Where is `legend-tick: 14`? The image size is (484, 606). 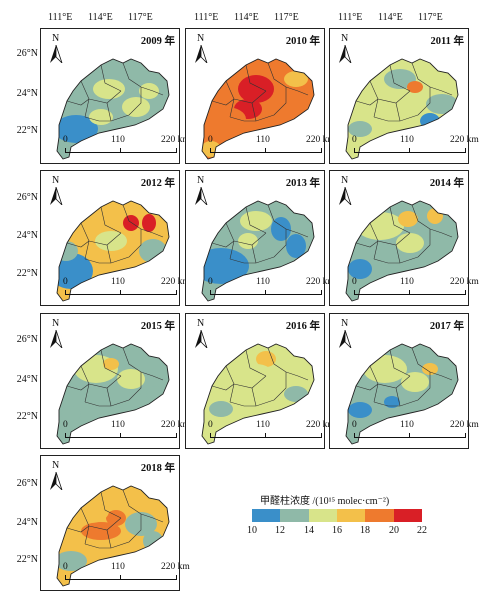 legend-tick: 14 is located at coordinates (309, 530).